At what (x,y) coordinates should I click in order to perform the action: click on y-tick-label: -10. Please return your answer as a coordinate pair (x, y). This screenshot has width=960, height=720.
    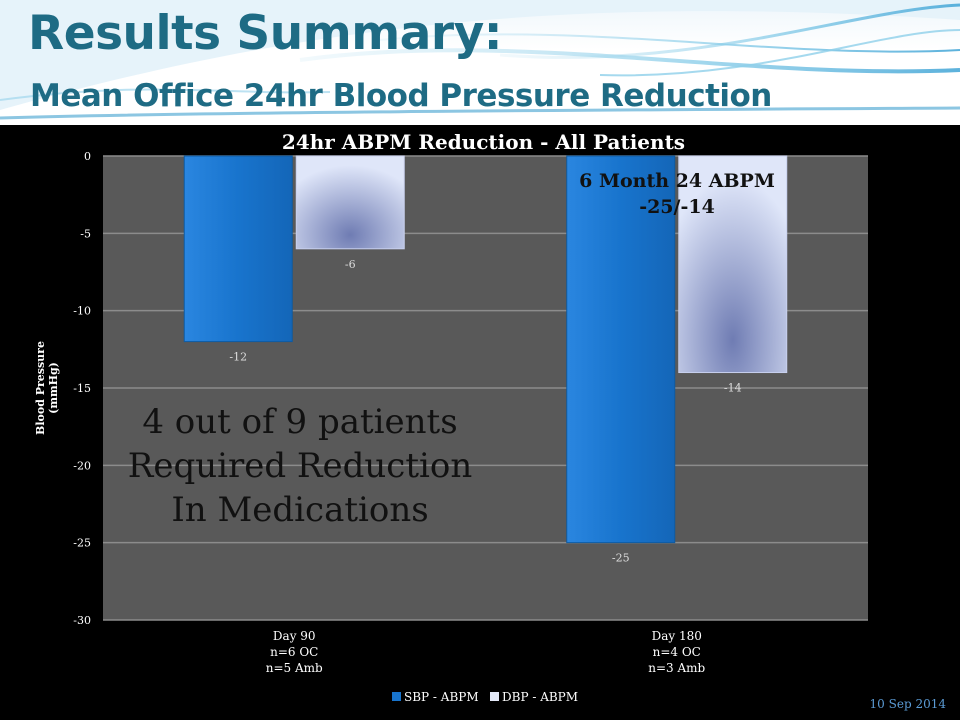
    Looking at the image, I should click on (82, 311).